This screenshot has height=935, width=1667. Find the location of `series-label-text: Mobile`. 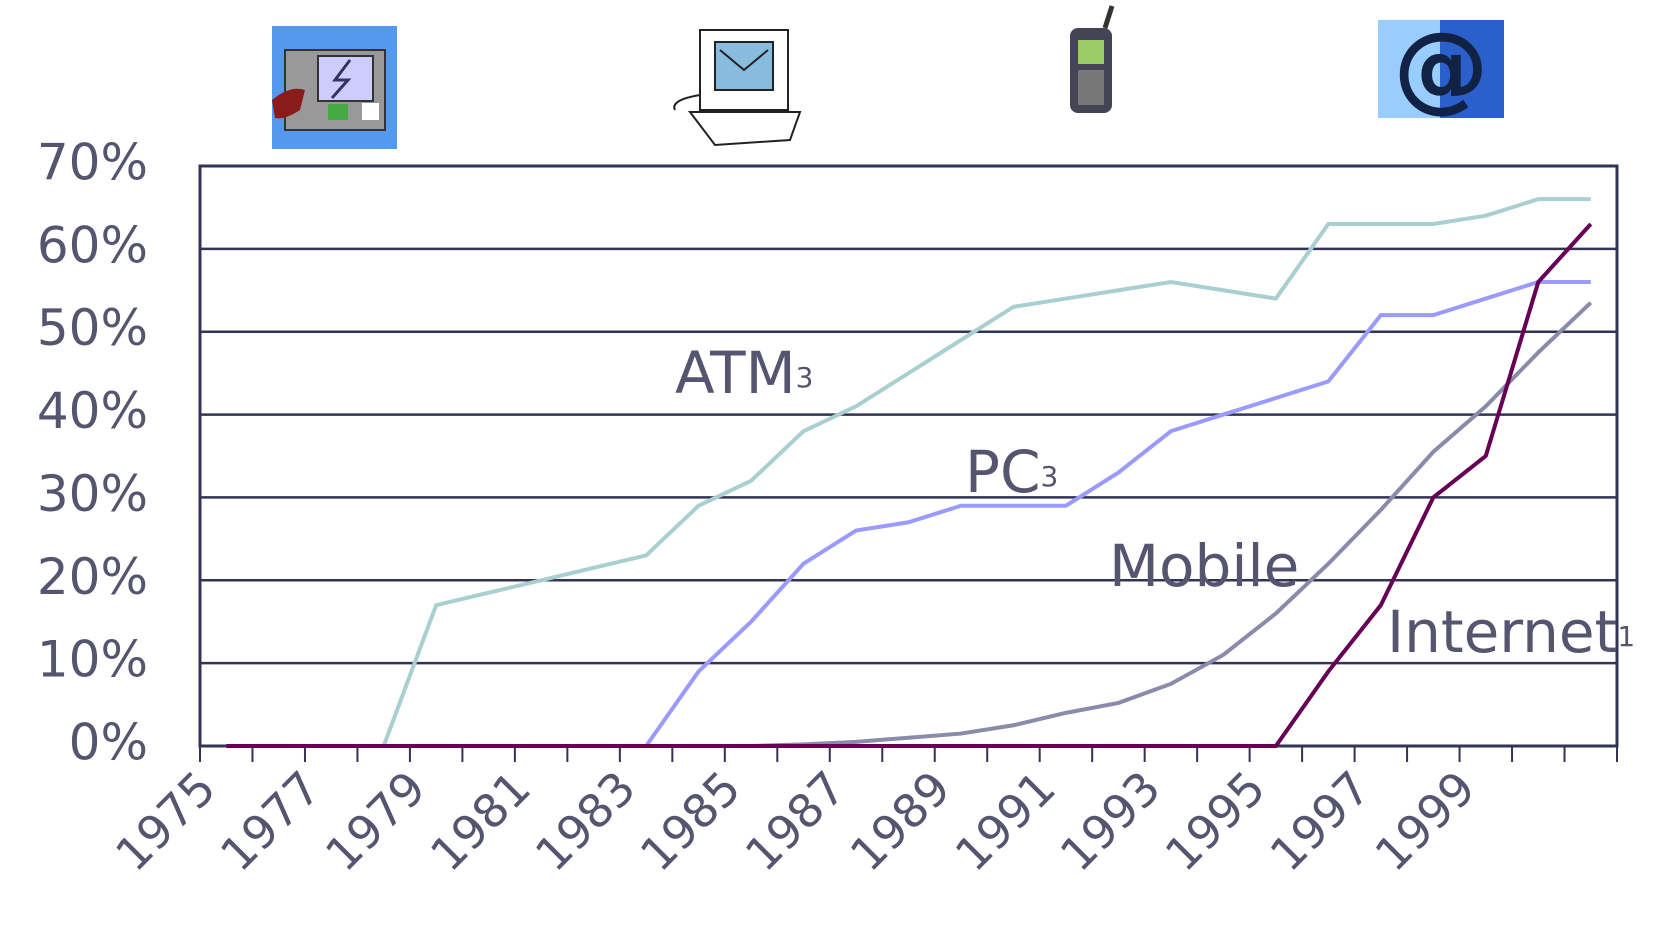

series-label-text: Mobile is located at coordinates (1204, 566).